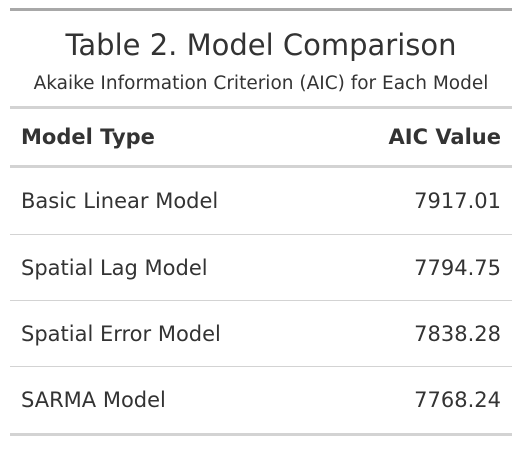 Image resolution: width=522 pixels, height=464 pixels. What do you see at coordinates (457, 333) in the screenshot?
I see `aic-value-cell: 7838.28` at bounding box center [457, 333].